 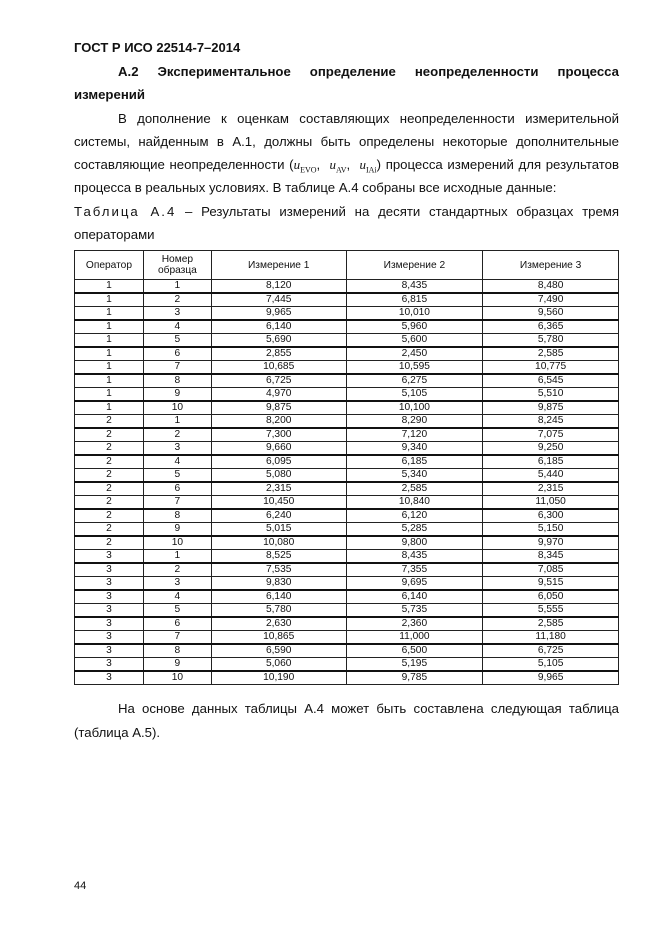 What do you see at coordinates (177, 543) in the screenshot?
I see `table-cell: 10` at bounding box center [177, 543].